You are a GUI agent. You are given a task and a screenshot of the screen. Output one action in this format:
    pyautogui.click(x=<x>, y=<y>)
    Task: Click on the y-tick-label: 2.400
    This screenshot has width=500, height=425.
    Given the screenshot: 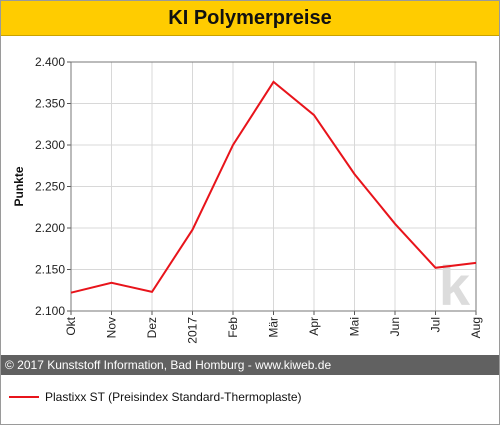 What is the action you would take?
    pyautogui.click(x=50, y=62)
    